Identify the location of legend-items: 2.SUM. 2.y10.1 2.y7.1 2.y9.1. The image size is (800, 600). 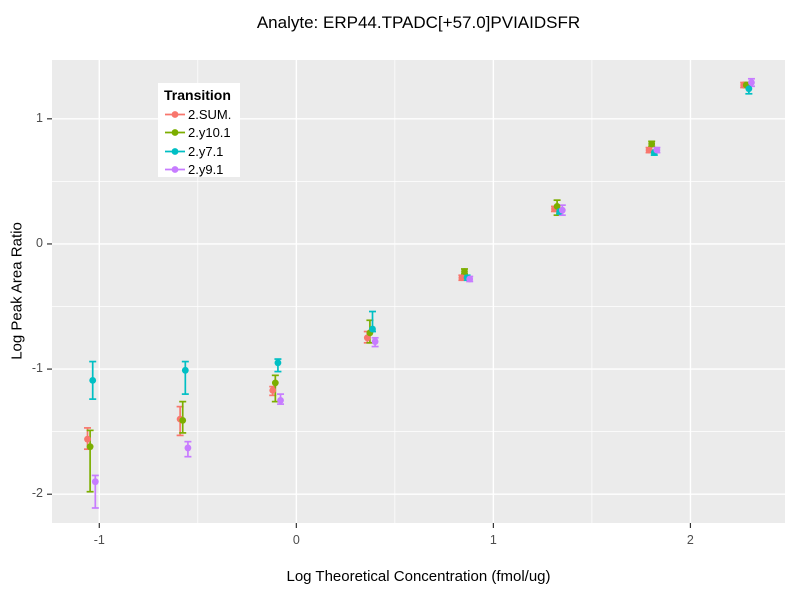
(202, 142).